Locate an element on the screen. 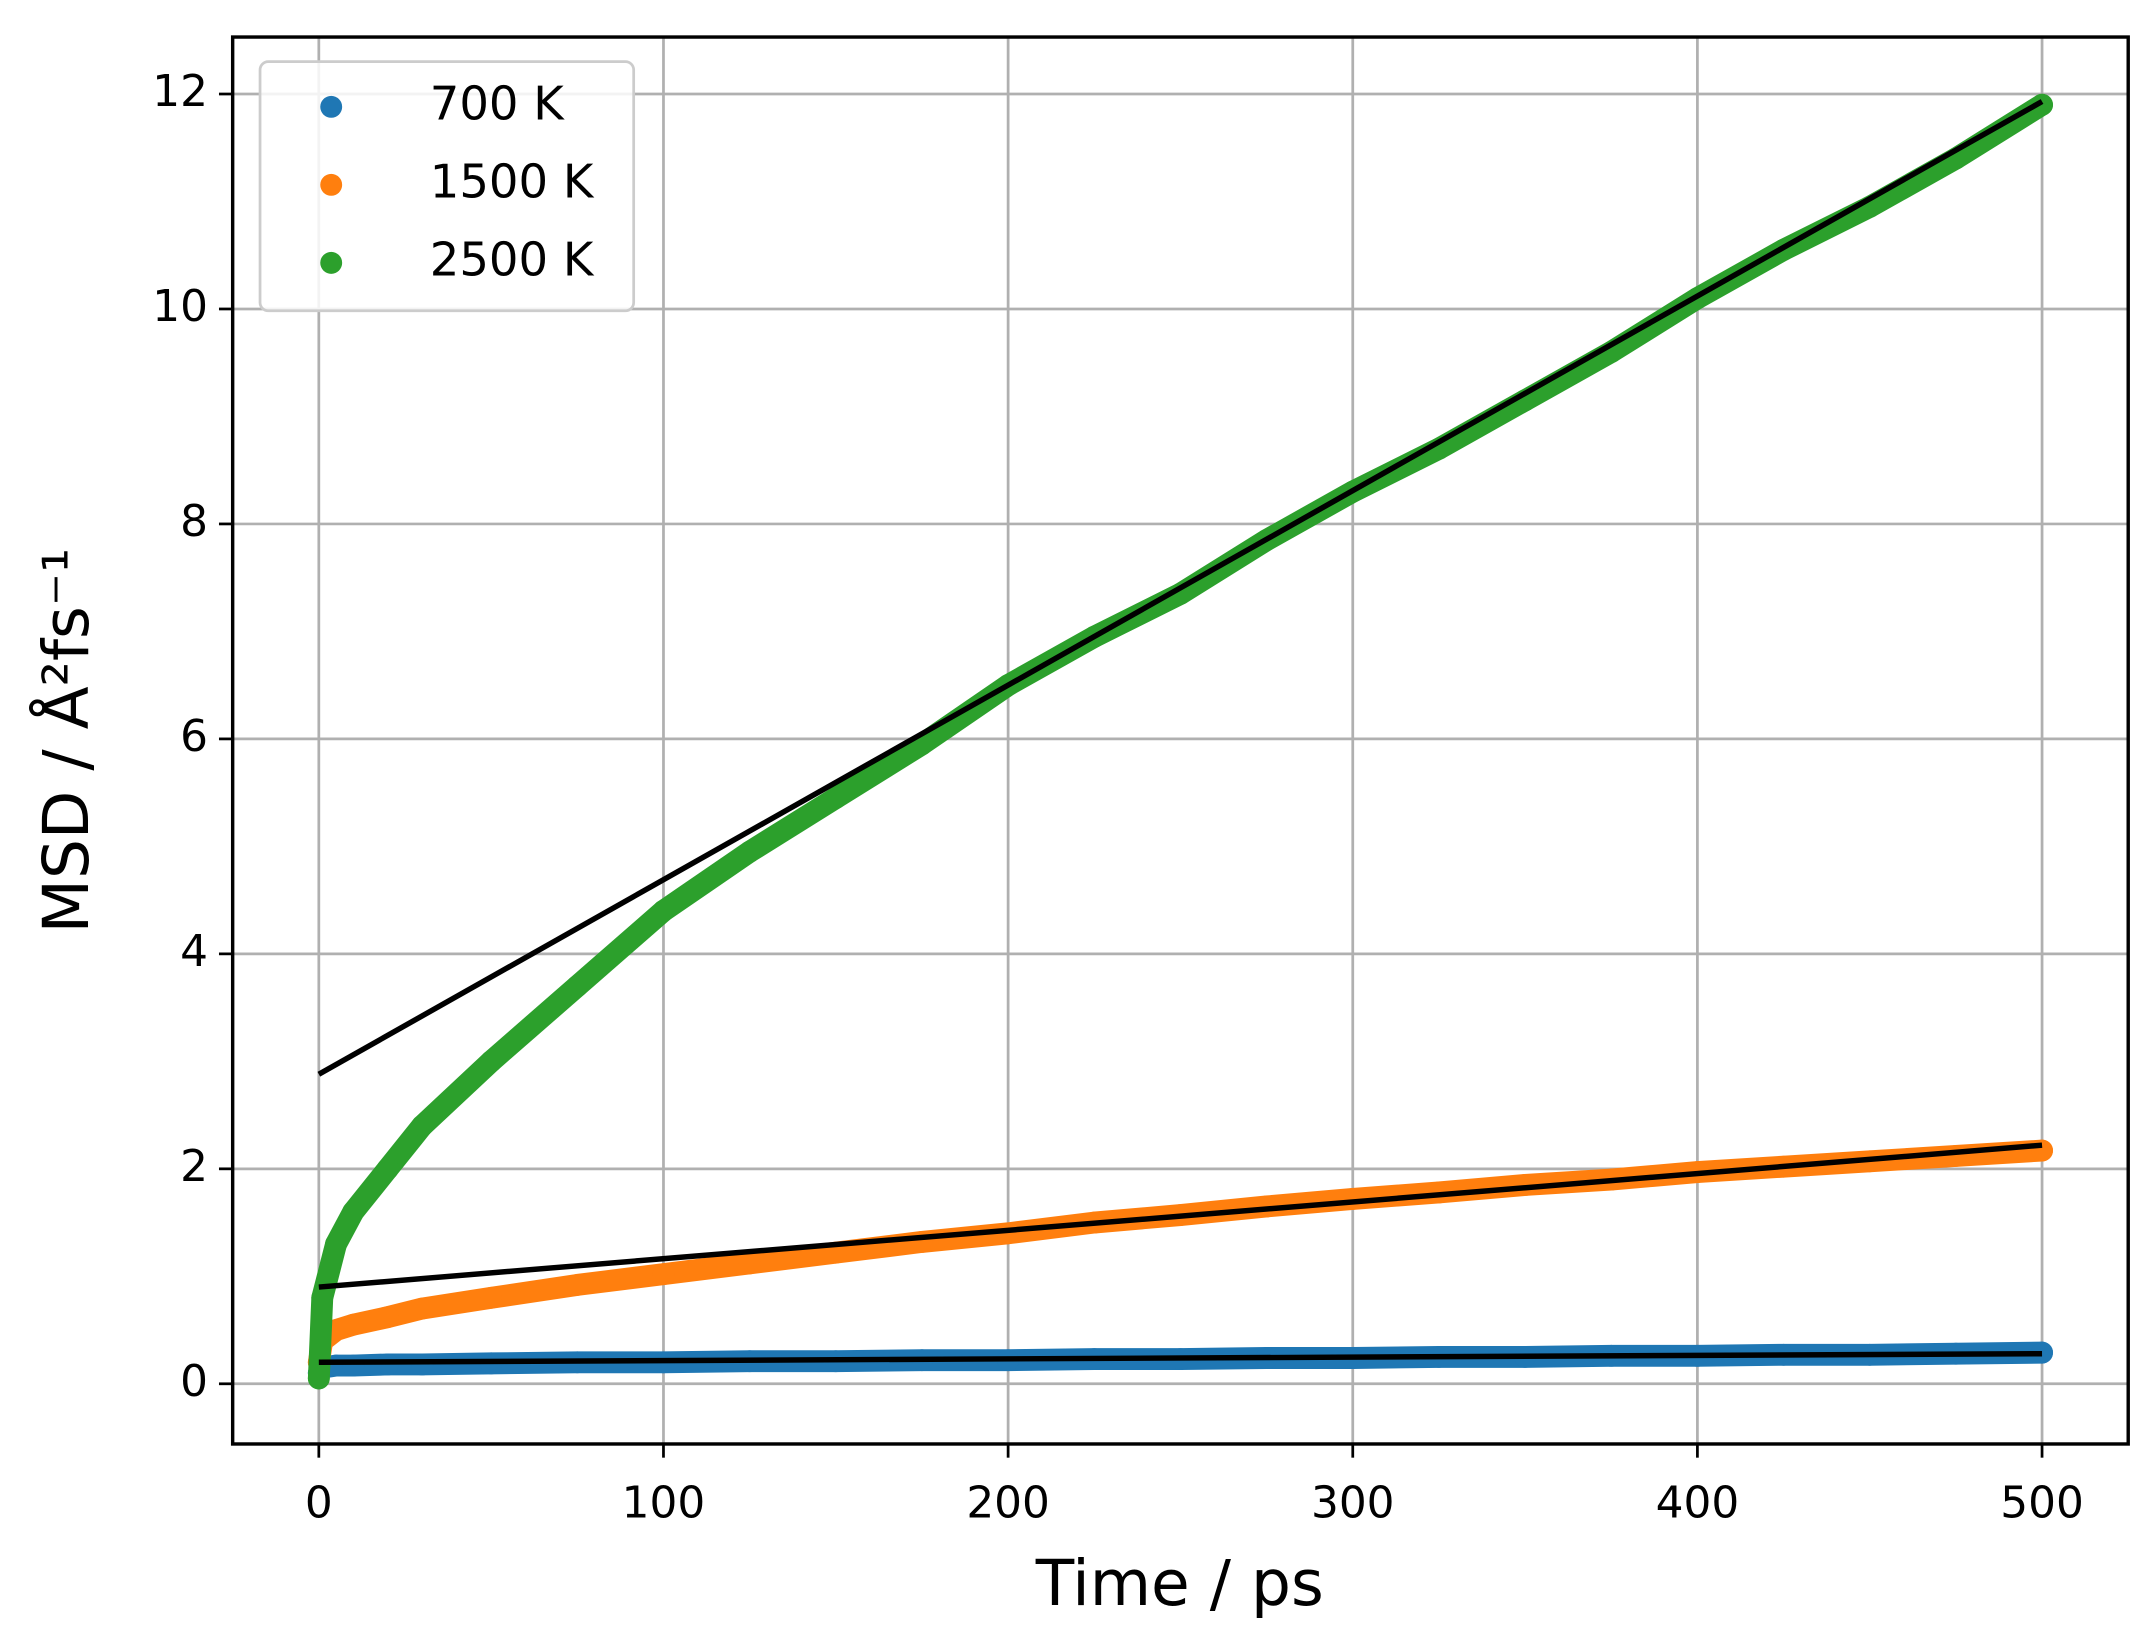 This screenshot has height=1648, width=2146. x-tick-label: 200 is located at coordinates (1008, 1503).